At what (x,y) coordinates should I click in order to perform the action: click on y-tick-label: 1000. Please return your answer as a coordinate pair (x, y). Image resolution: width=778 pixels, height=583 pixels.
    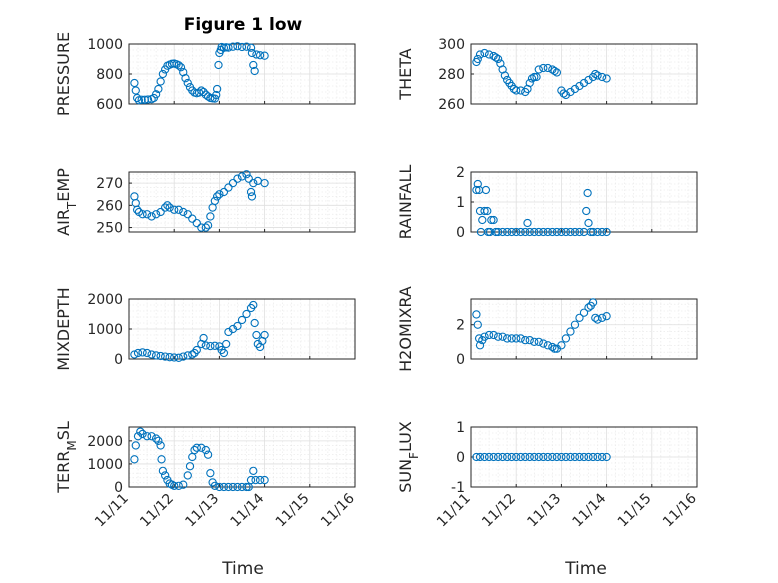
    Looking at the image, I should click on (105, 330).